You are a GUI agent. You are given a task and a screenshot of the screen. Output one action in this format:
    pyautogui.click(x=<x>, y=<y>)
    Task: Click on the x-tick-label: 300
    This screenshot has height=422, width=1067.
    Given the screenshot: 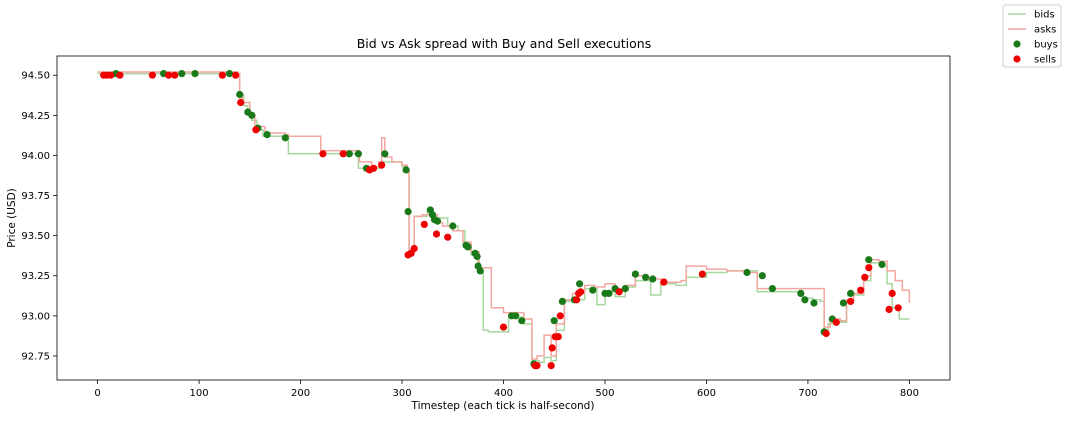 What is the action you would take?
    pyautogui.click(x=401, y=393)
    